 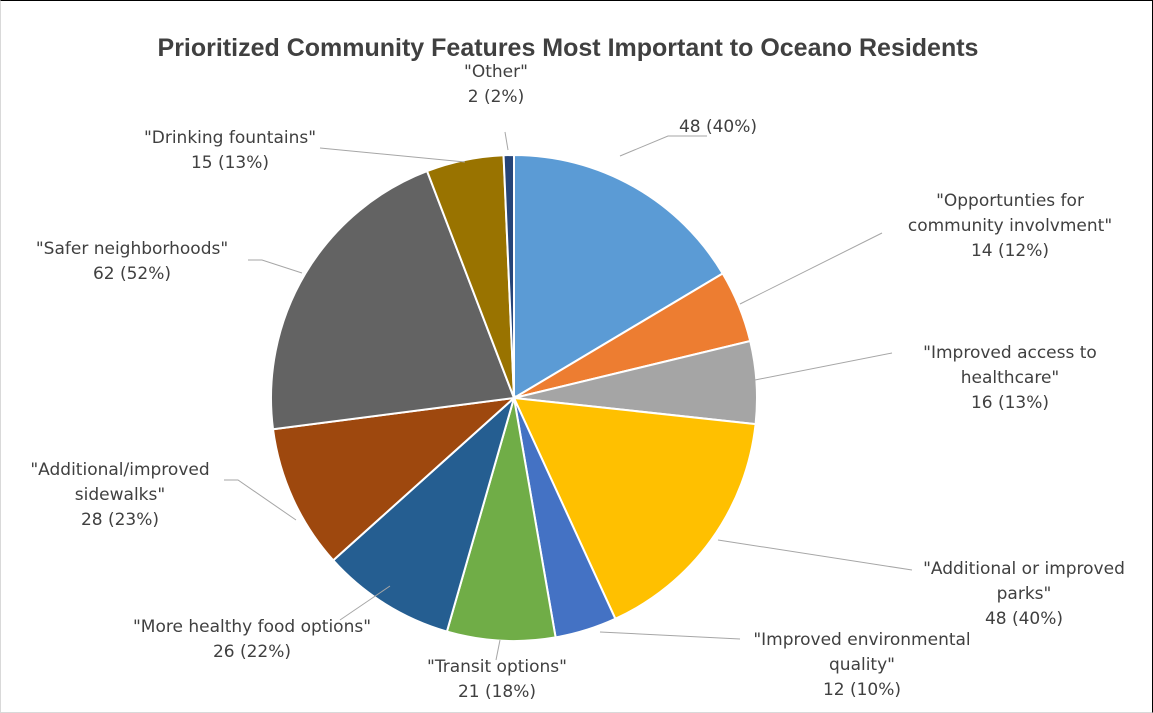 I want to click on data-label-8-line-3: 28 (23%), so click(x=120, y=520).